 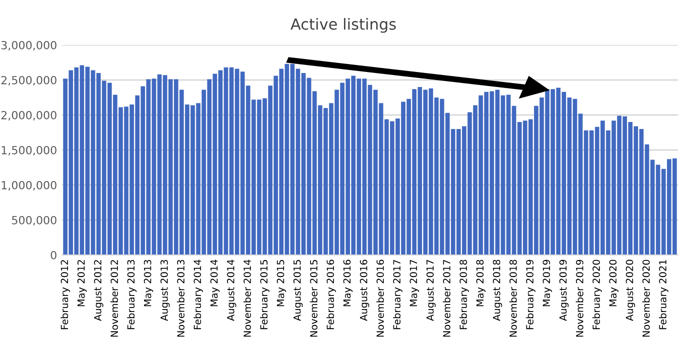 I want to click on x-tick-label: May 2012, so click(x=82, y=283).